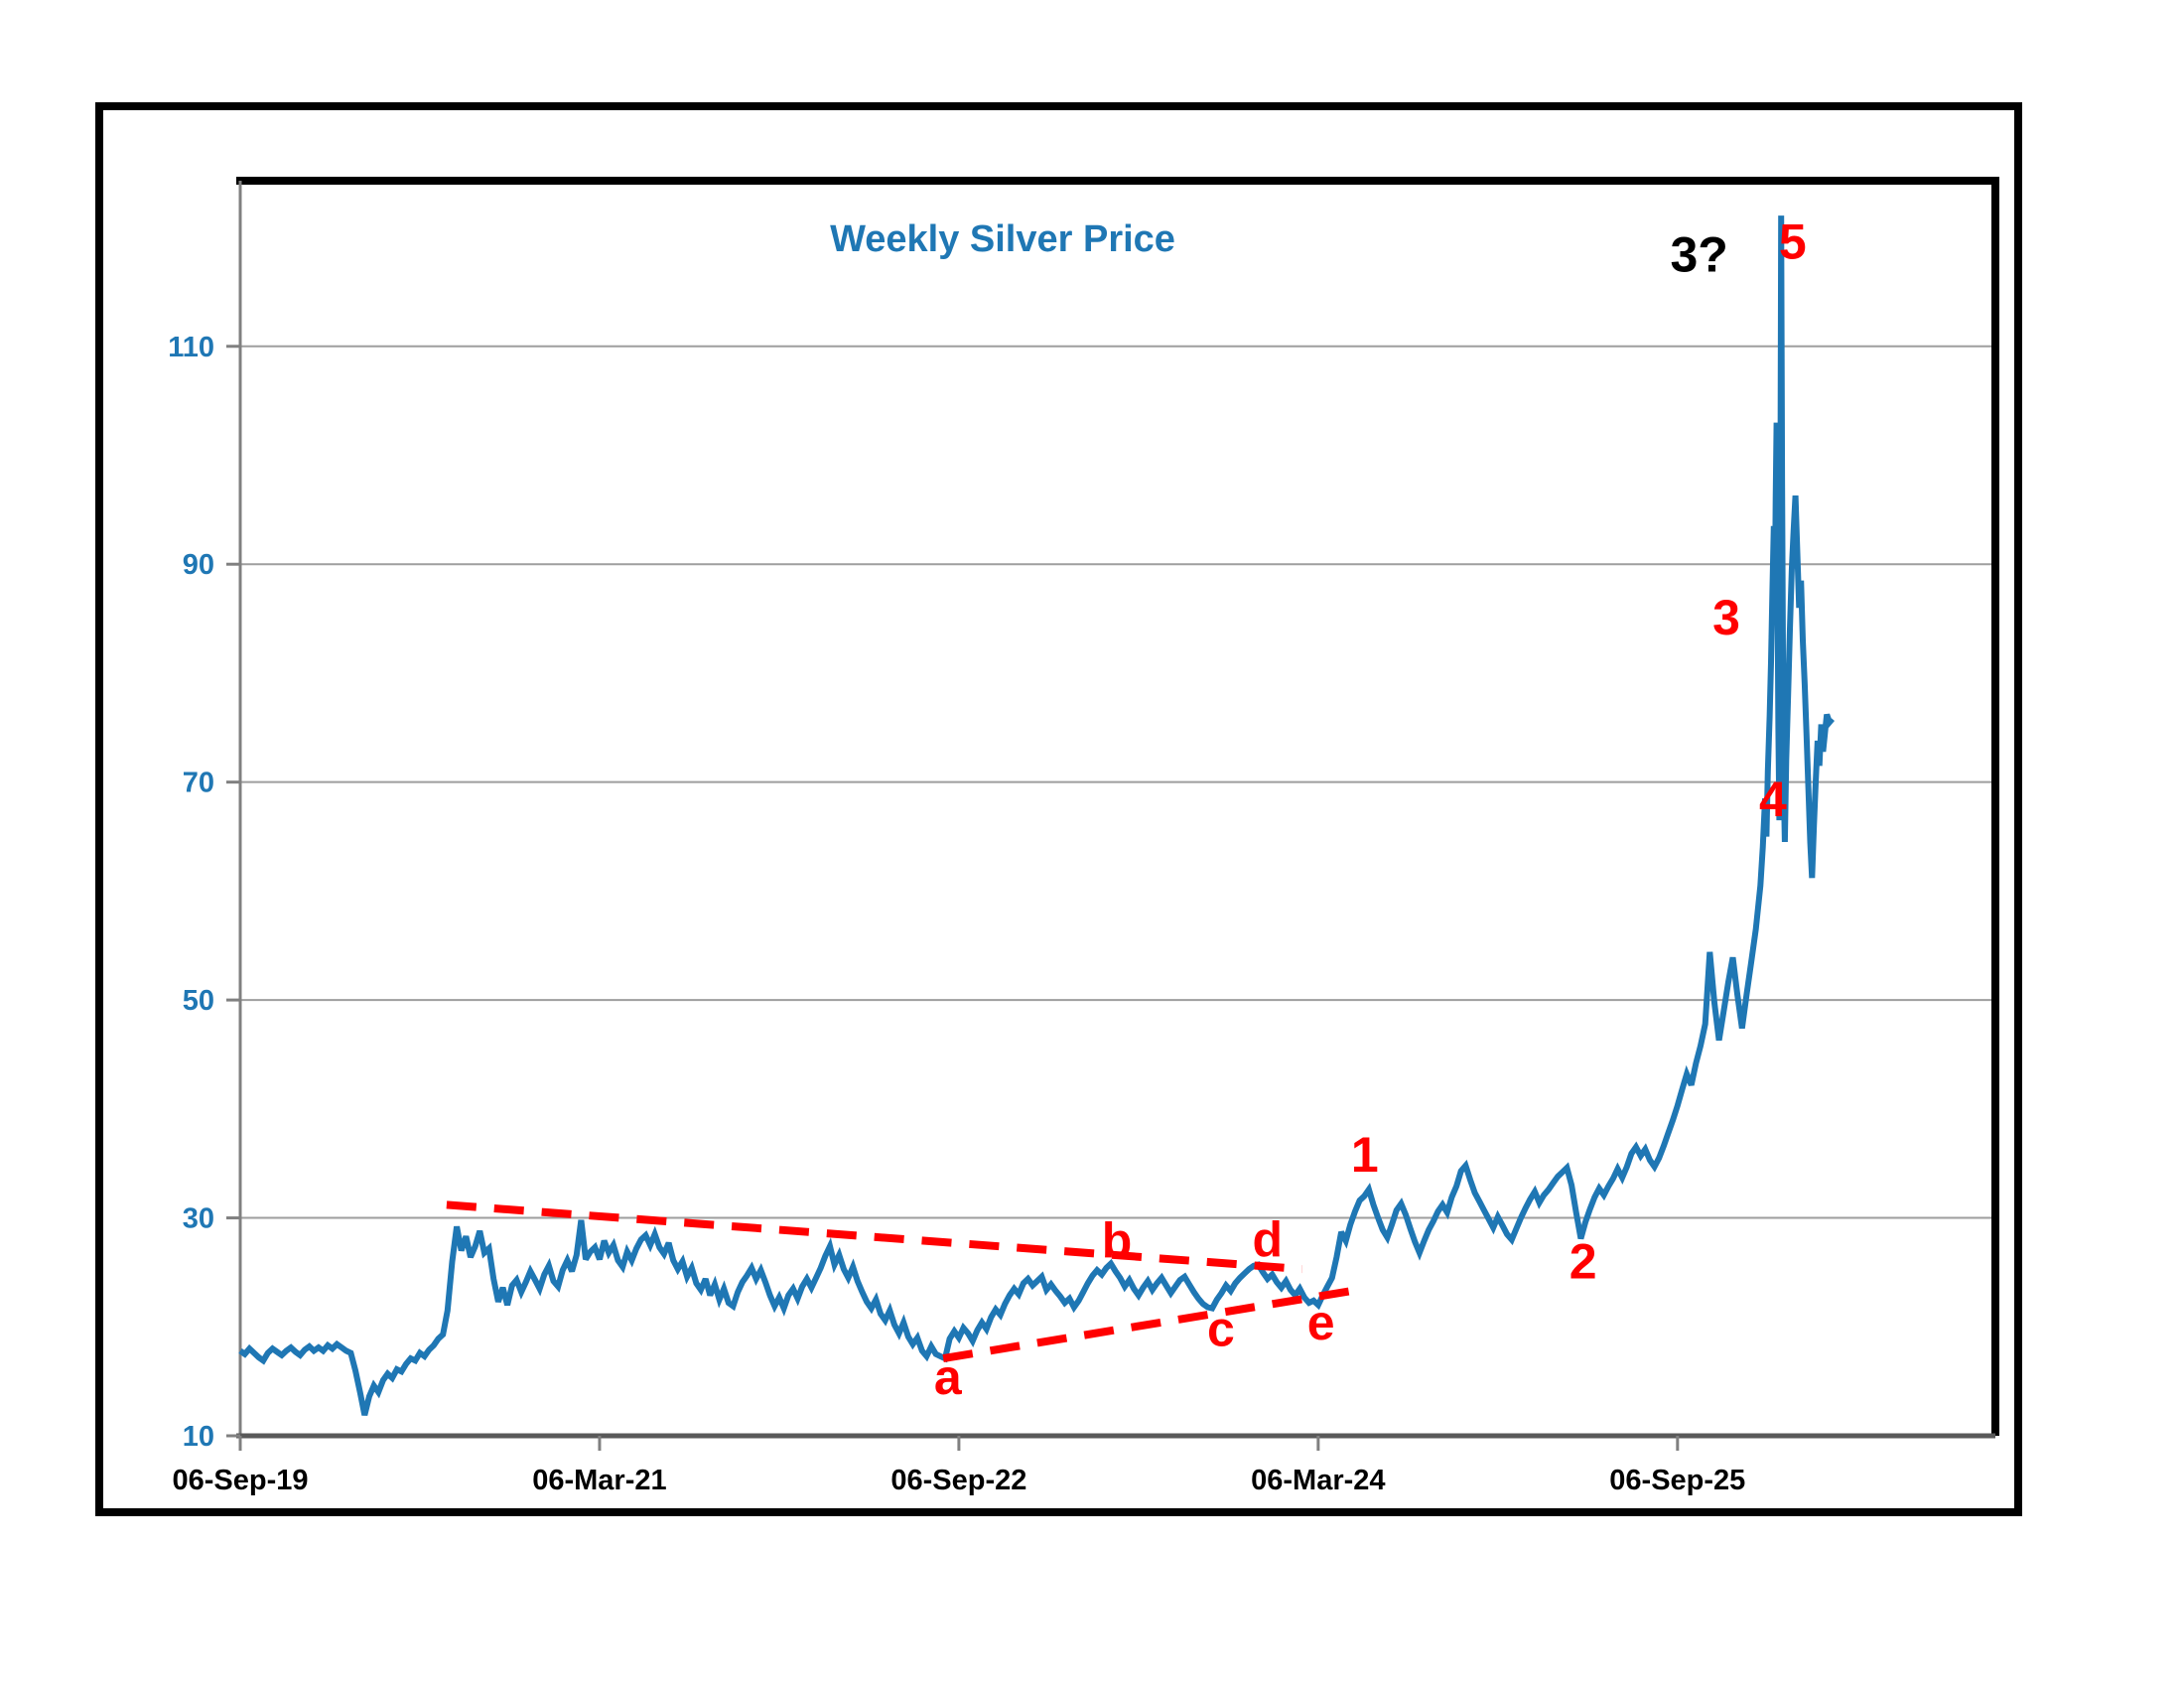  I want to click on y-axis-ticks, so click(233, 891).